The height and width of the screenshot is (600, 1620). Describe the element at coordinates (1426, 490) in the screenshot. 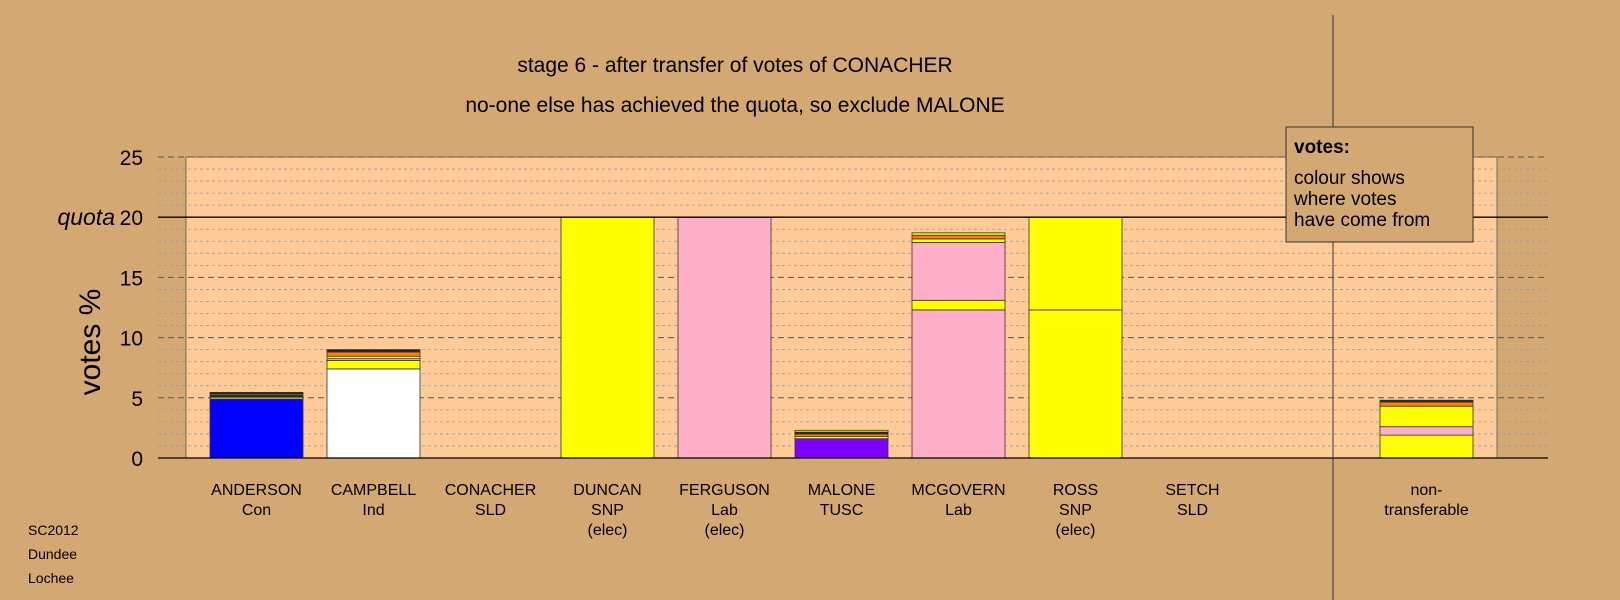

I see `x-tick-label: non-` at that location.